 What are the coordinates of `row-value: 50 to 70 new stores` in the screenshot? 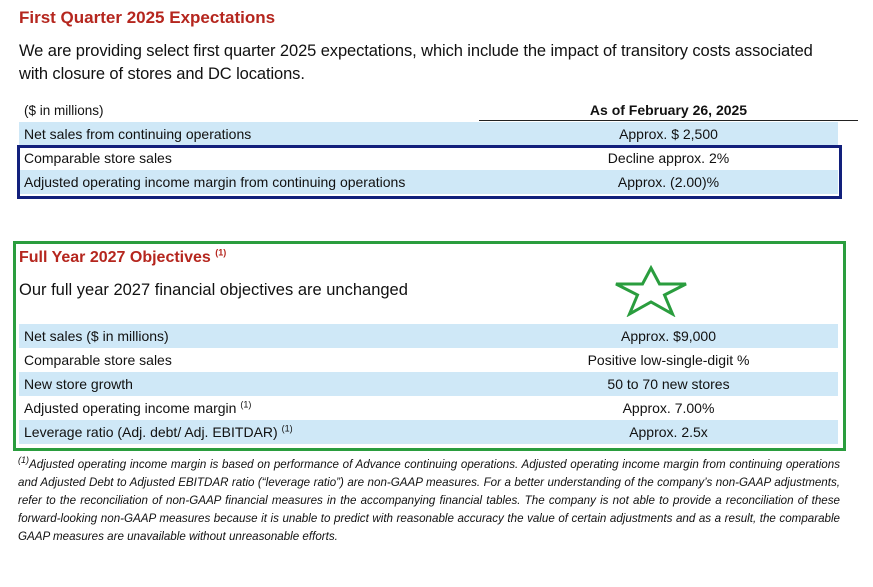 It's located at (668, 384).